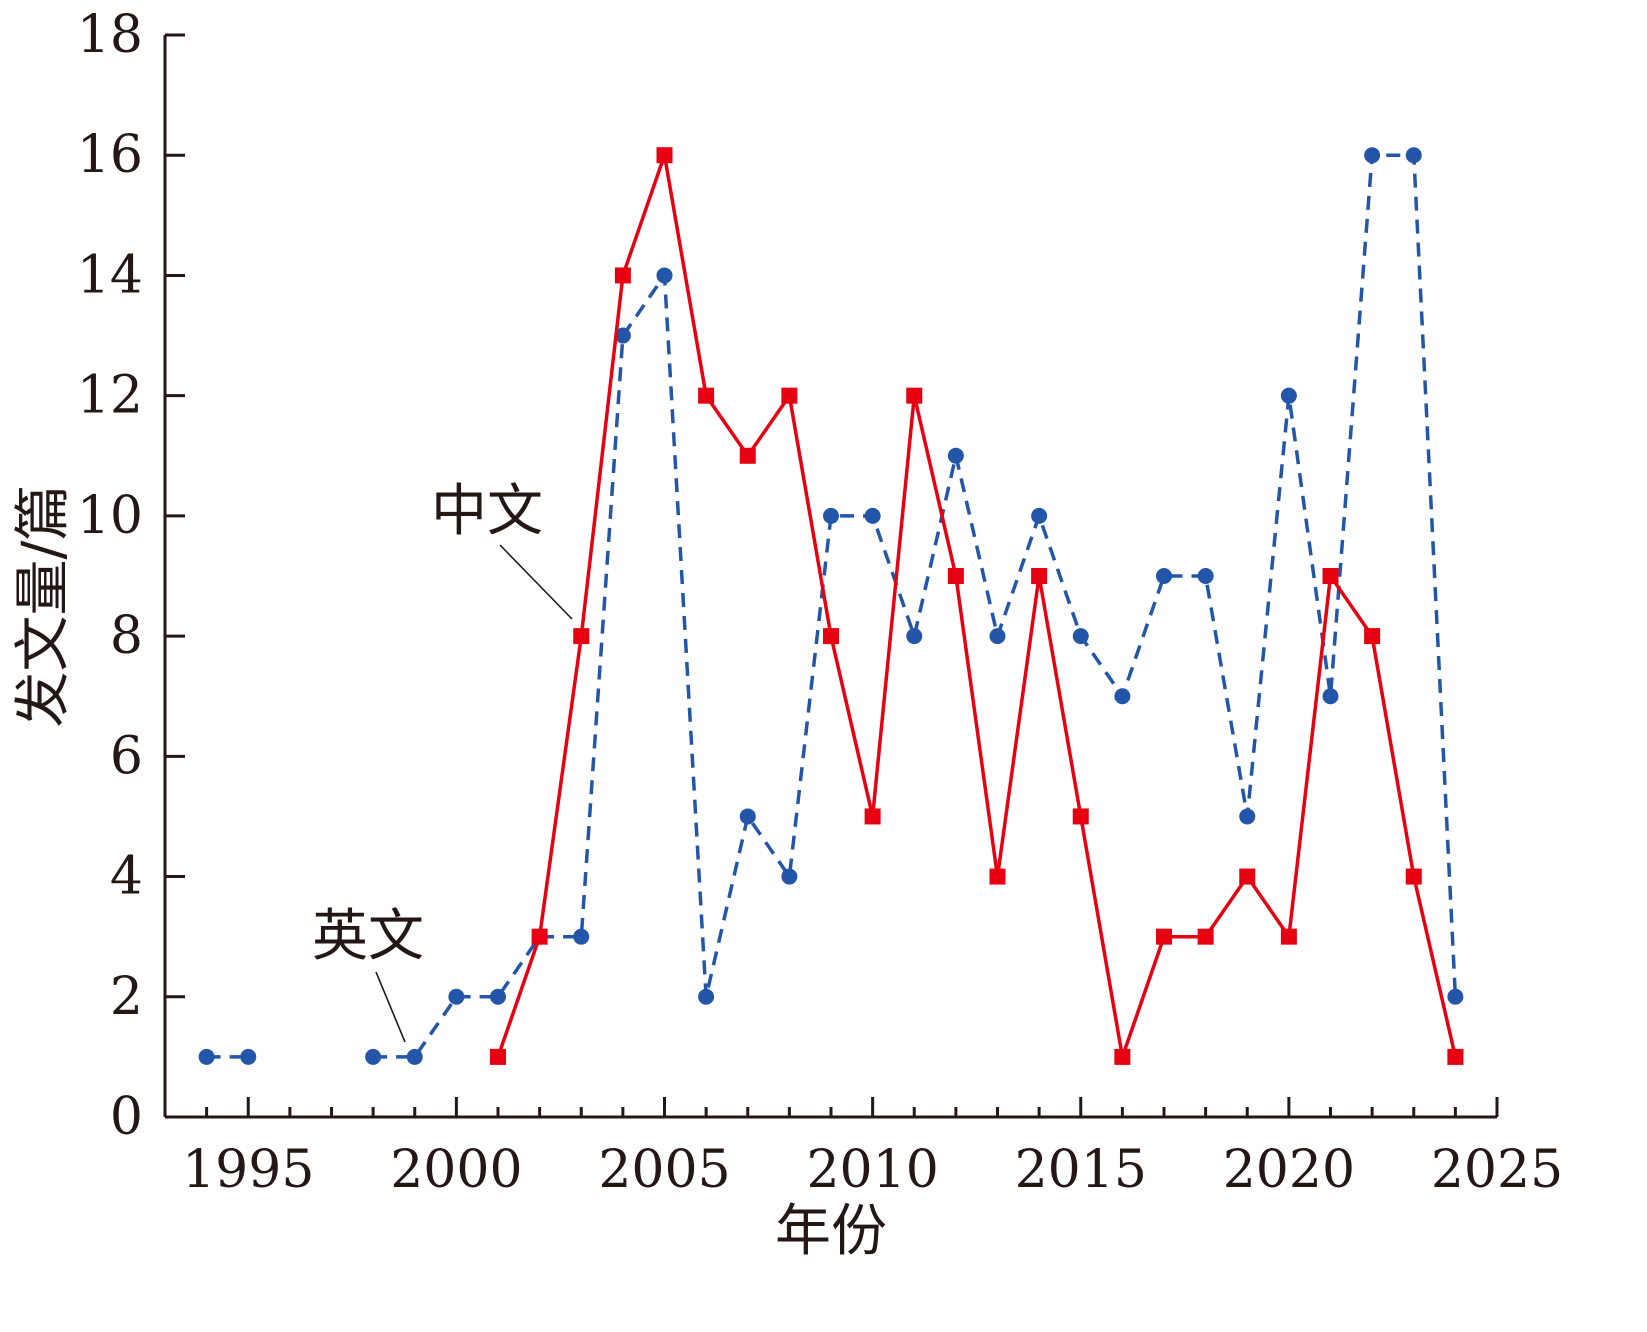 This screenshot has height=1332, width=1647. Describe the element at coordinates (664, 1170) in the screenshot. I see `x-tick-label: 2005` at that location.